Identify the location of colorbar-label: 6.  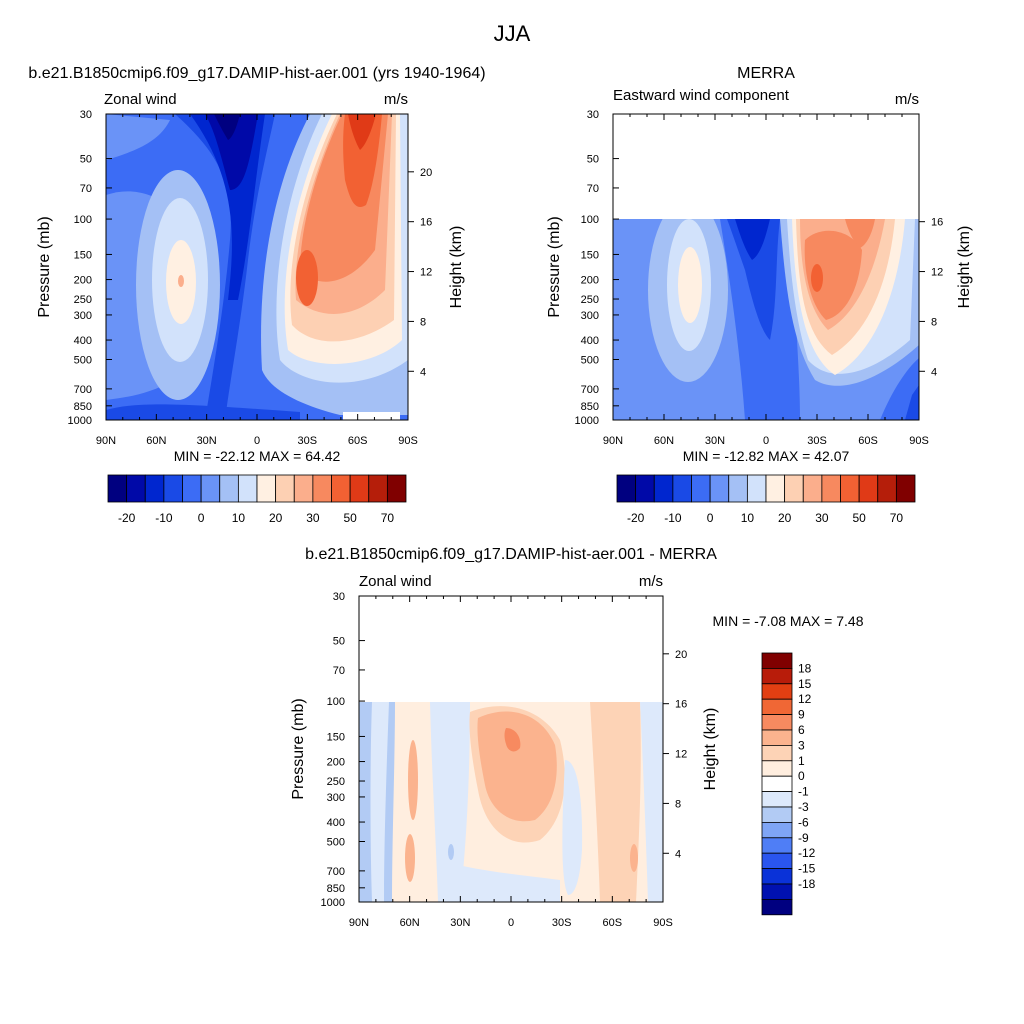
(801, 730).